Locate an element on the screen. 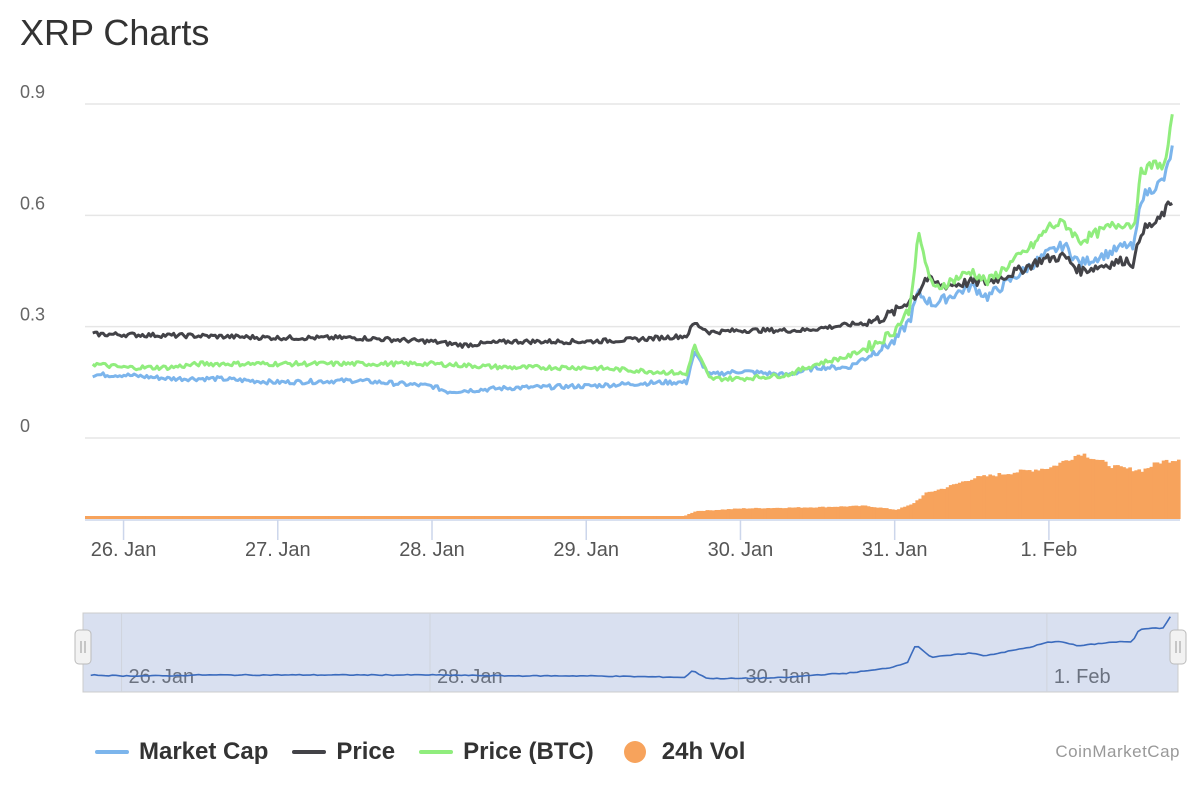 The height and width of the screenshot is (800, 1200). navigator-tick-label: 28. Jan is located at coordinates (470, 677).